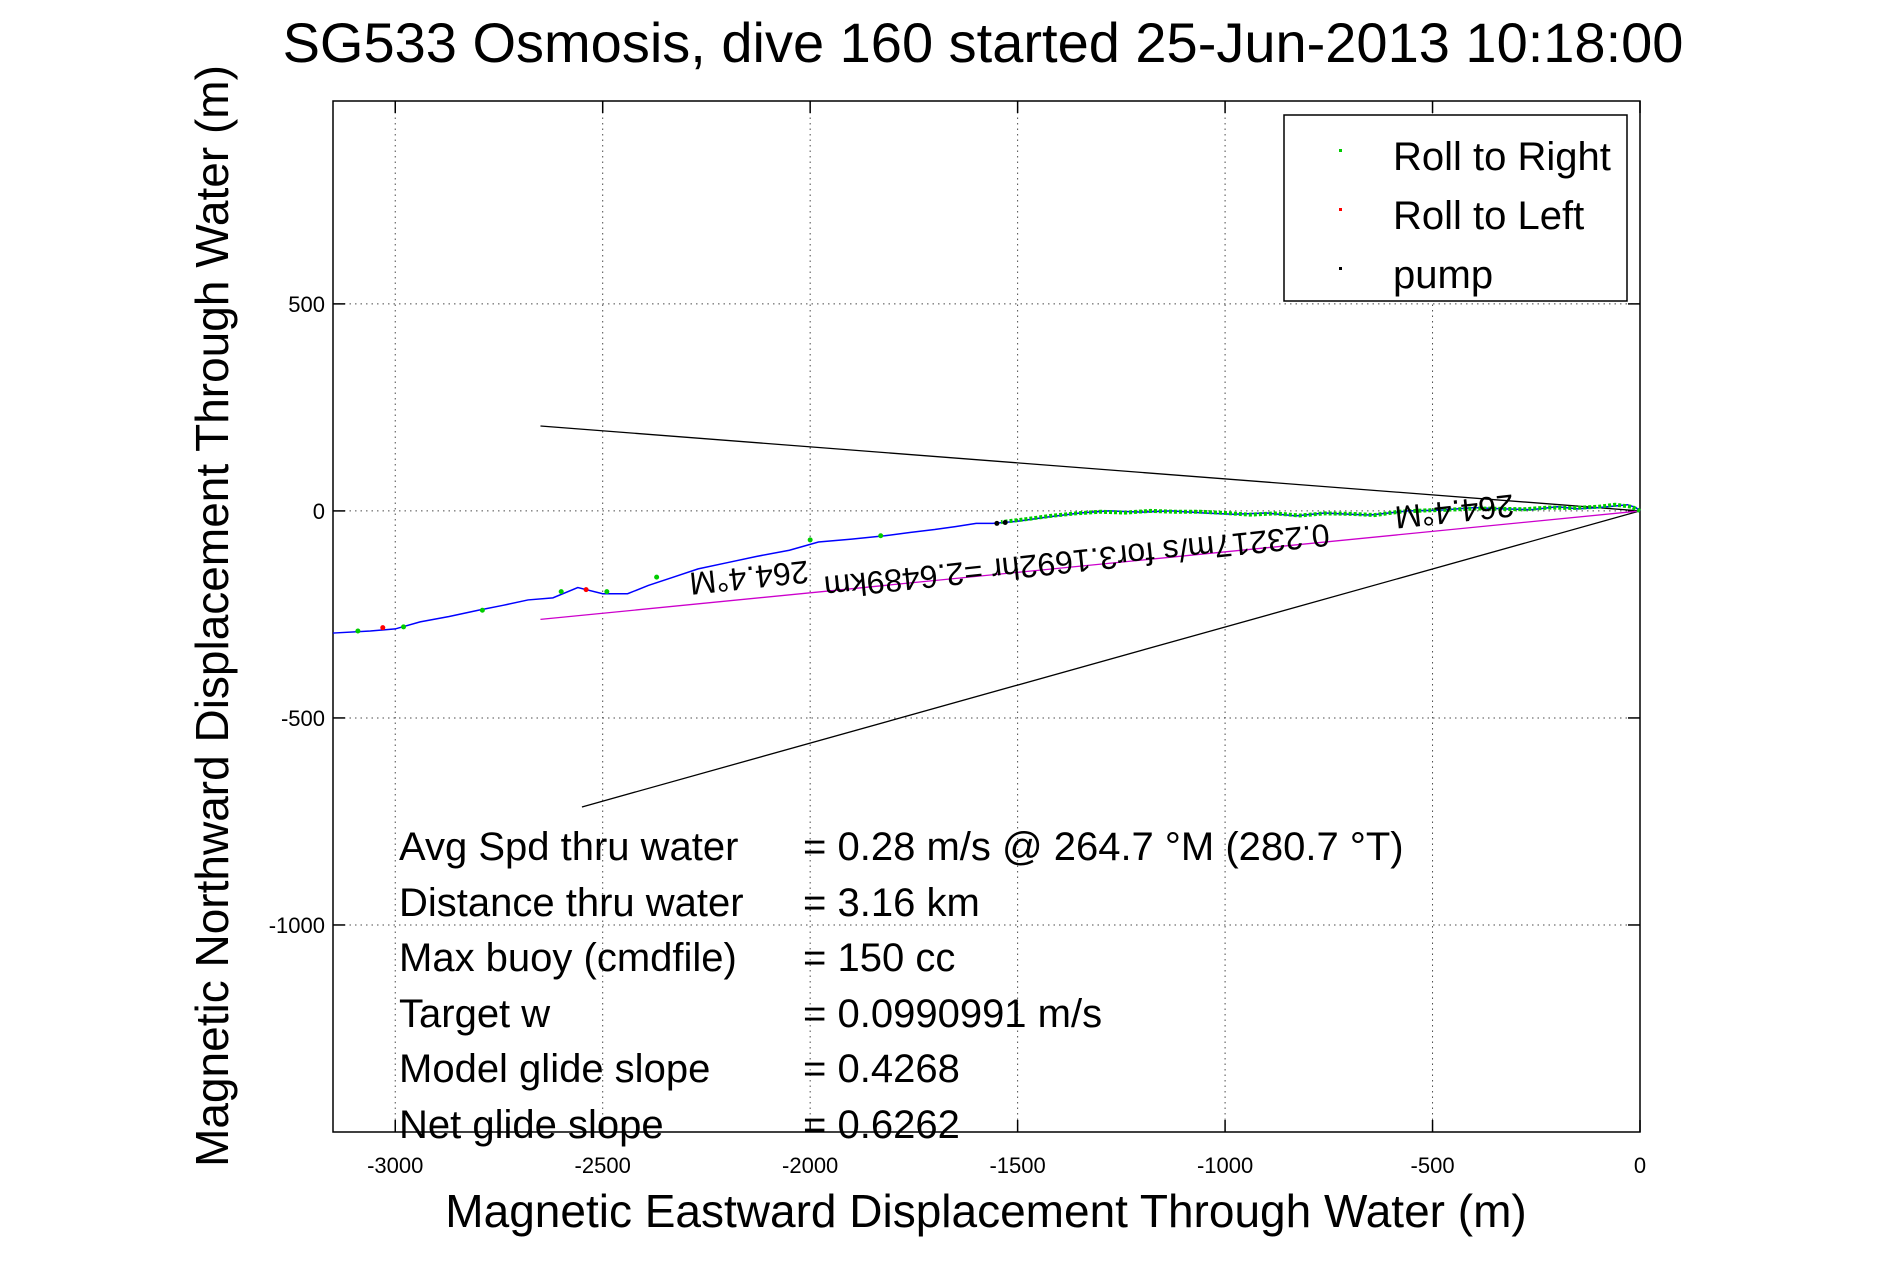  I want to click on stat-label-distance: Distance thru water, so click(571, 903).